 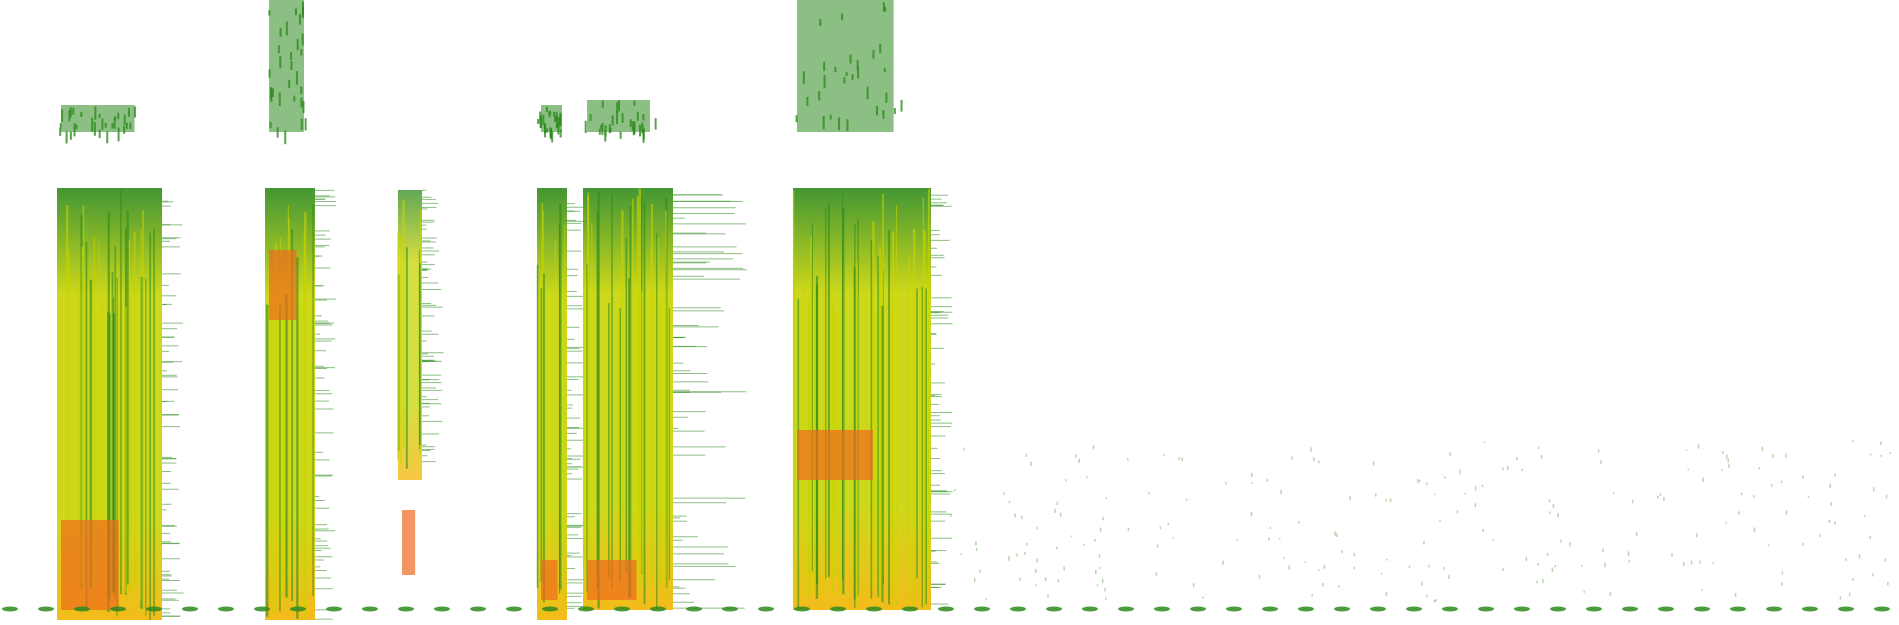 What do you see at coordinates (1421, 521) in the screenshot?
I see `background-noise` at bounding box center [1421, 521].